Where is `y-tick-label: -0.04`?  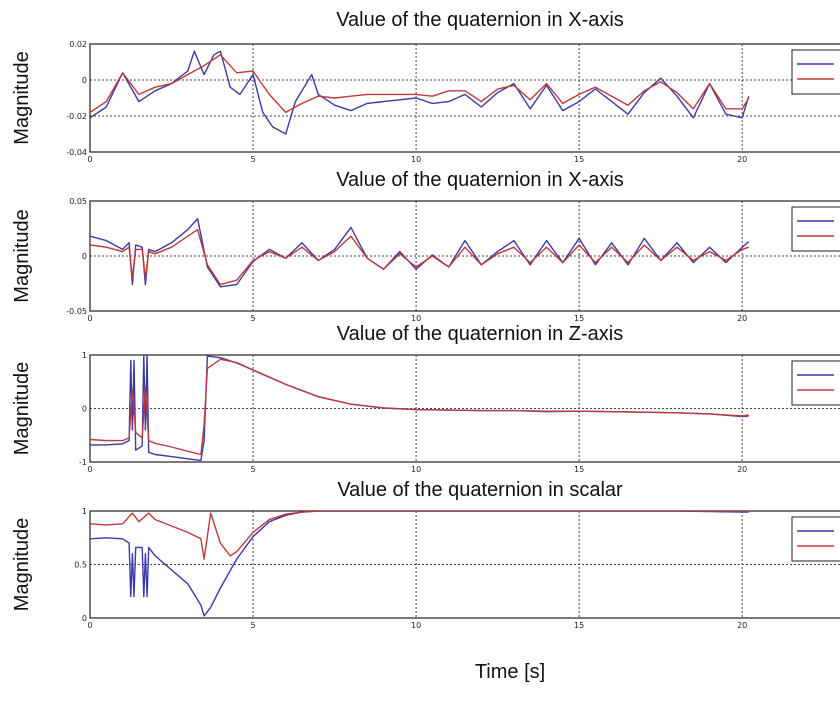 y-tick-label: -0.04 is located at coordinates (76, 152).